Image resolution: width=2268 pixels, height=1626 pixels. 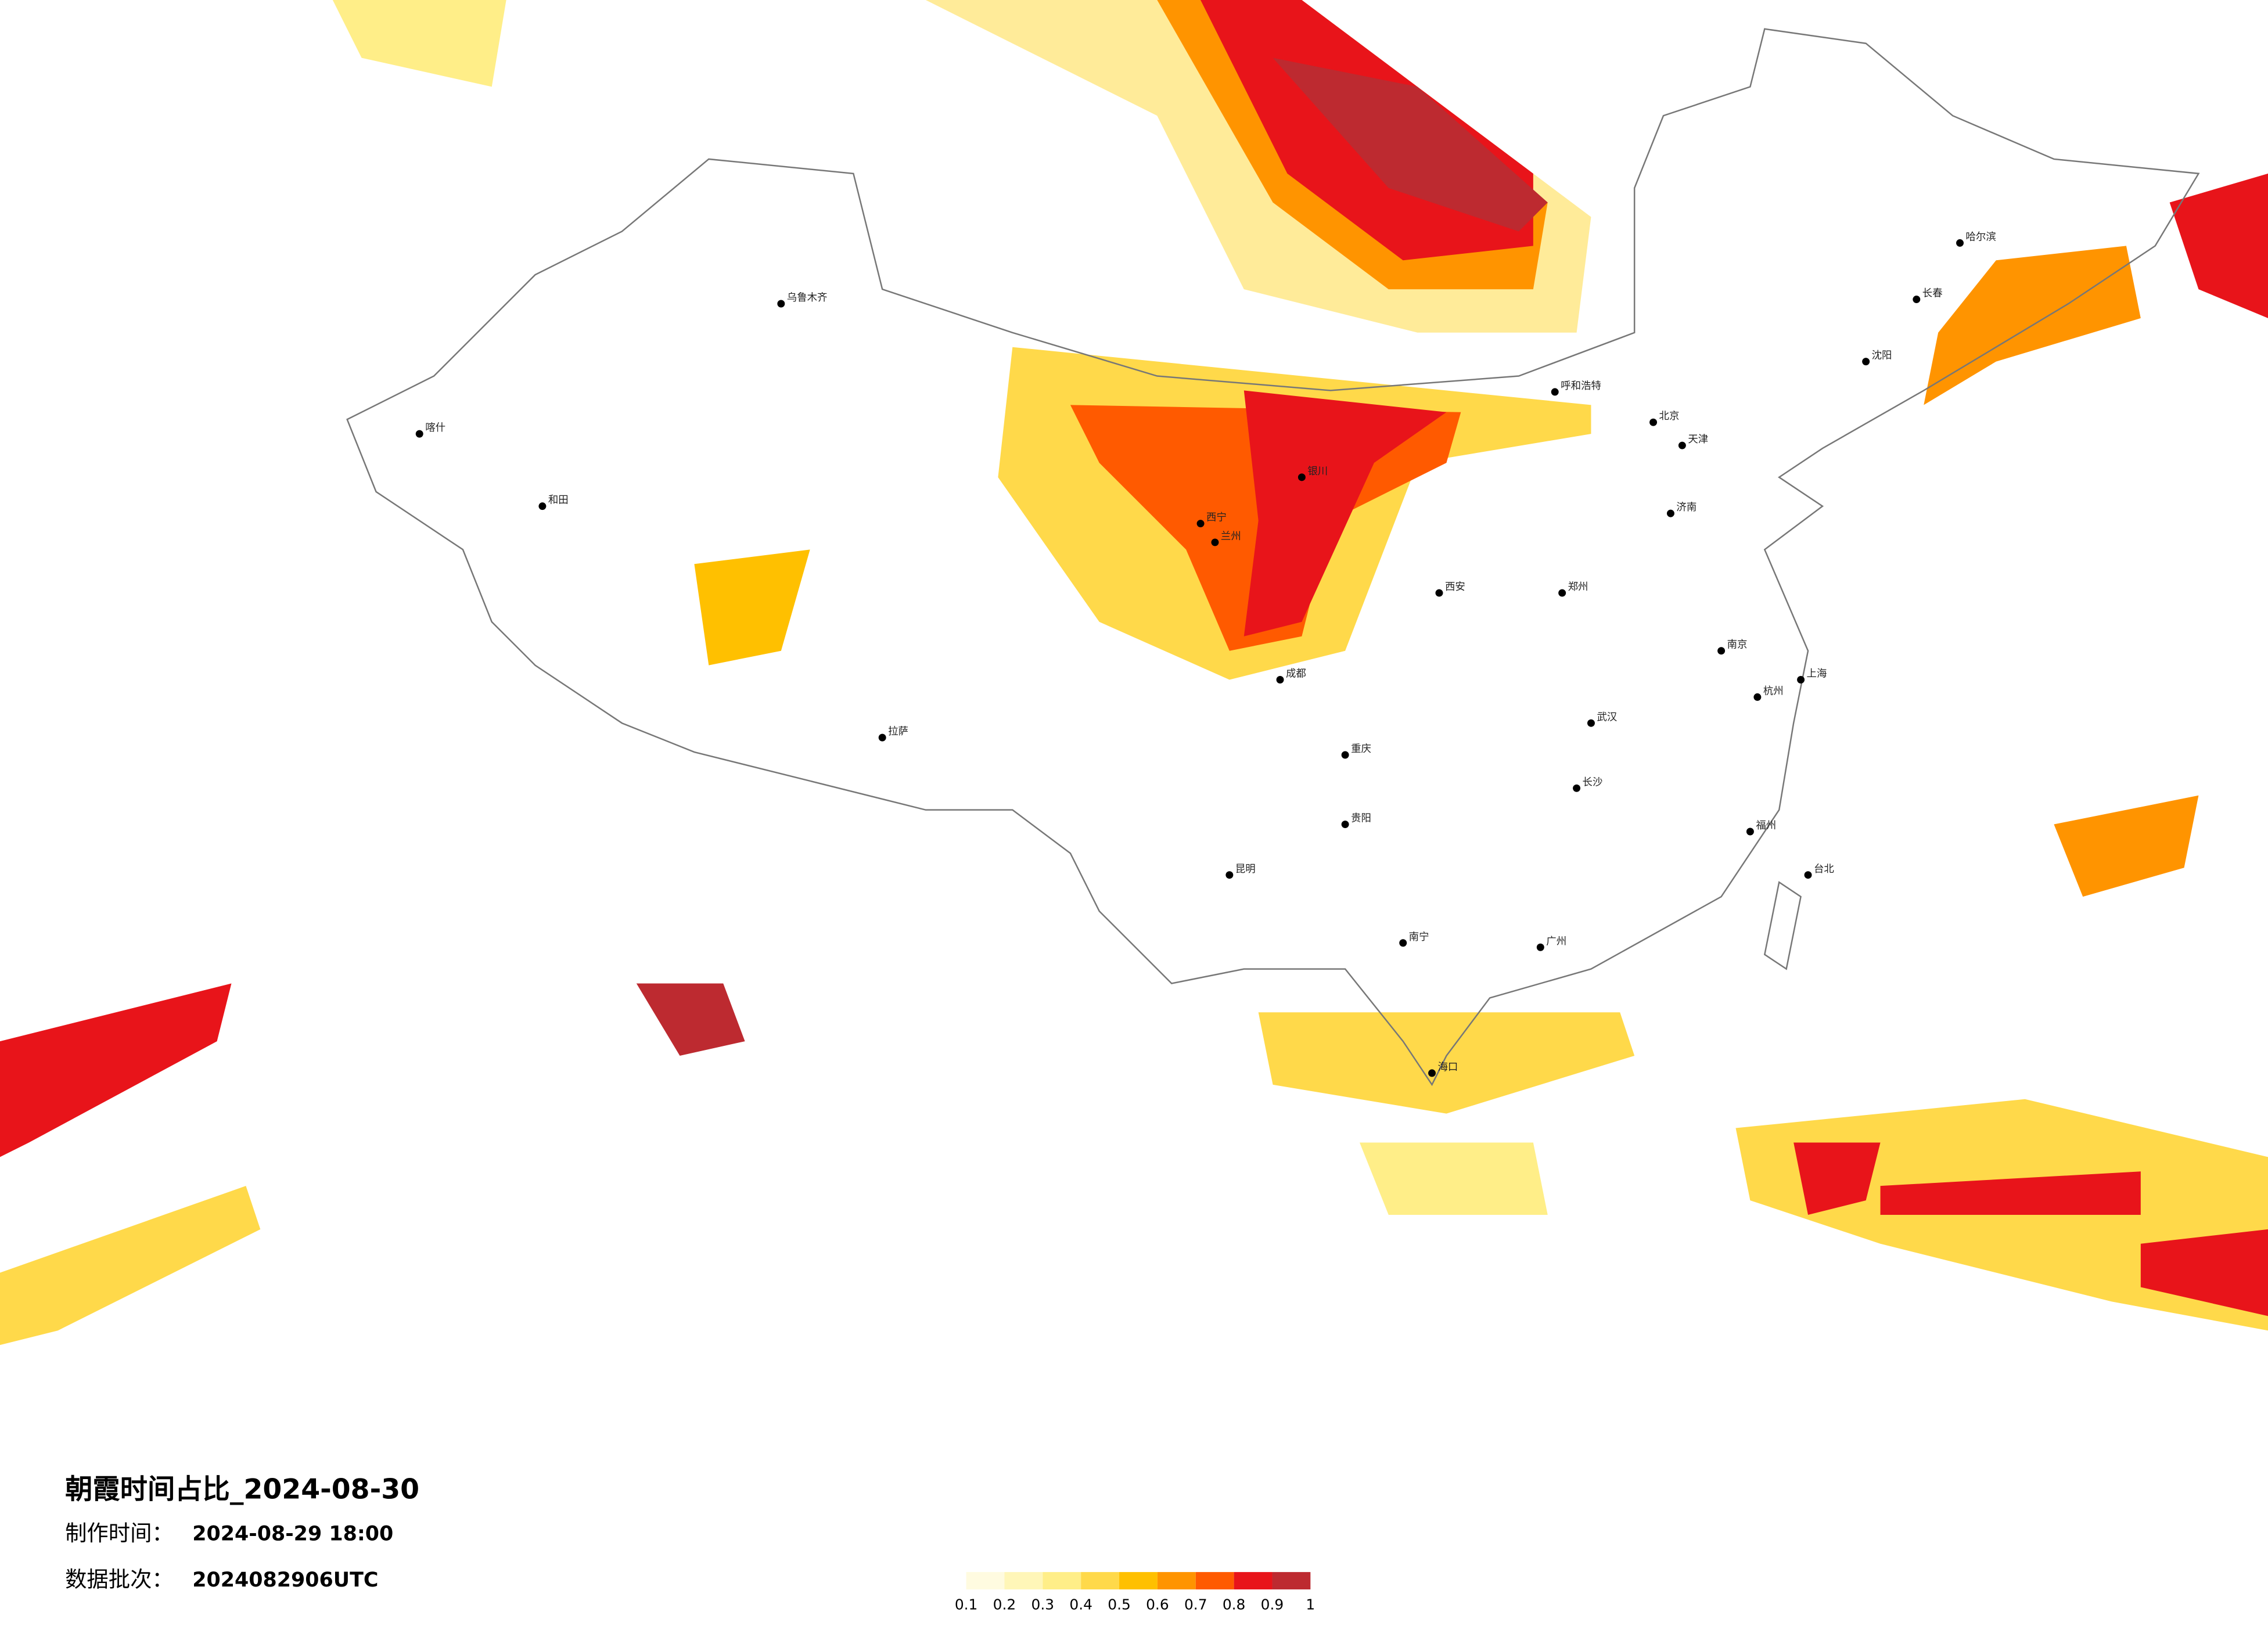 I want to click on city-label: 贵阳, so click(x=1361, y=819).